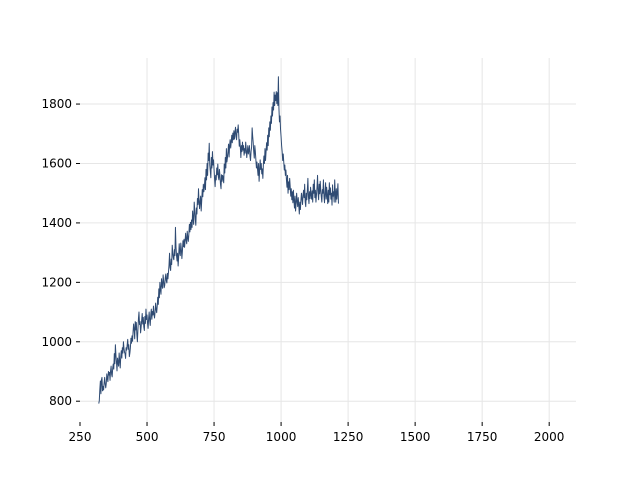  I want to click on x-tick-label: 1750, so click(482, 437).